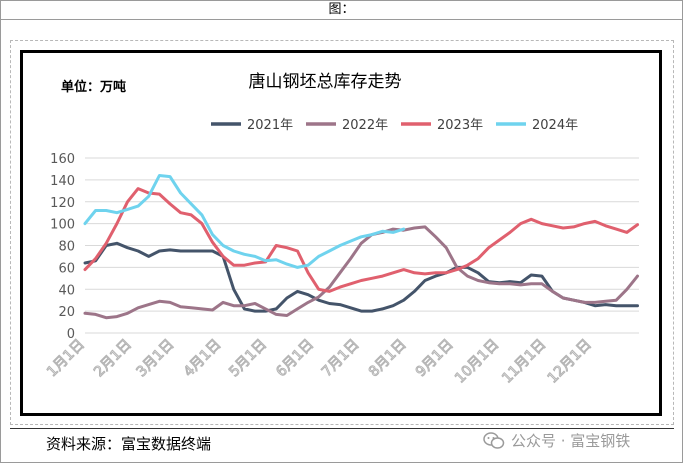 This screenshot has width=685, height=465. What do you see at coordinates (66, 359) in the screenshot?
I see `x-tick-label: 1月1日` at bounding box center [66, 359].